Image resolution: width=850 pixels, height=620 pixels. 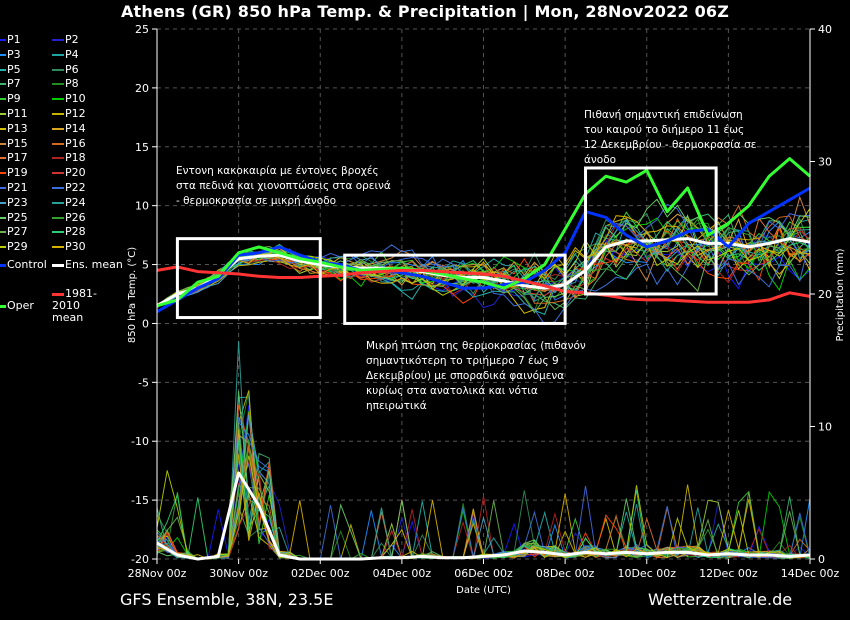 I want to click on legend-item-p19: P19, so click(x=14, y=173).